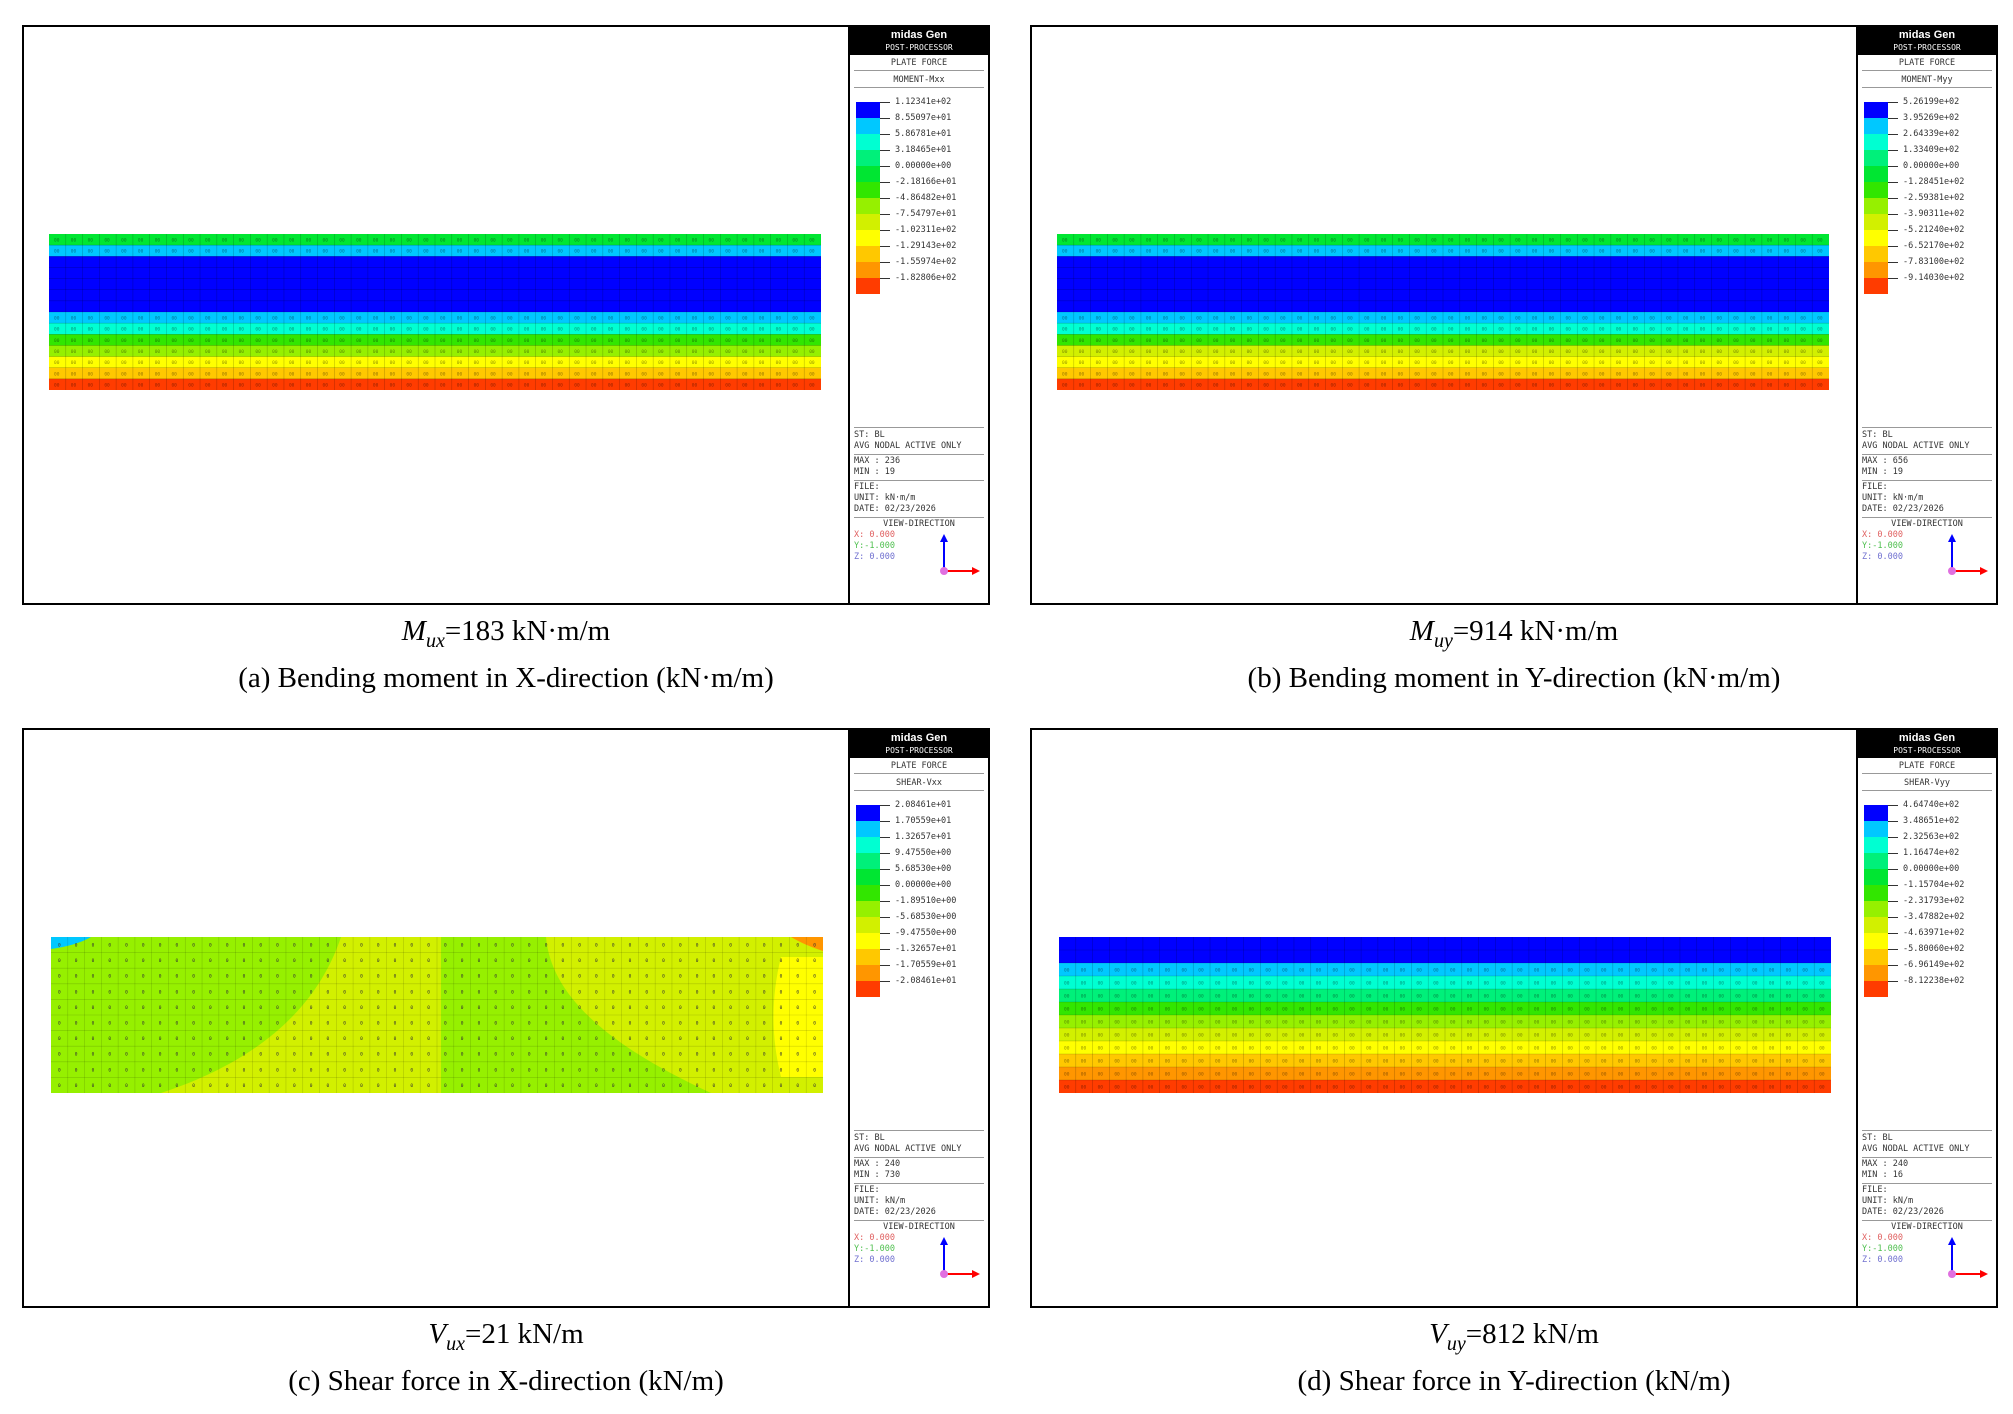 The height and width of the screenshot is (1414, 2013). I want to click on date-label: DATE: 02/23/2026, so click(895, 509).